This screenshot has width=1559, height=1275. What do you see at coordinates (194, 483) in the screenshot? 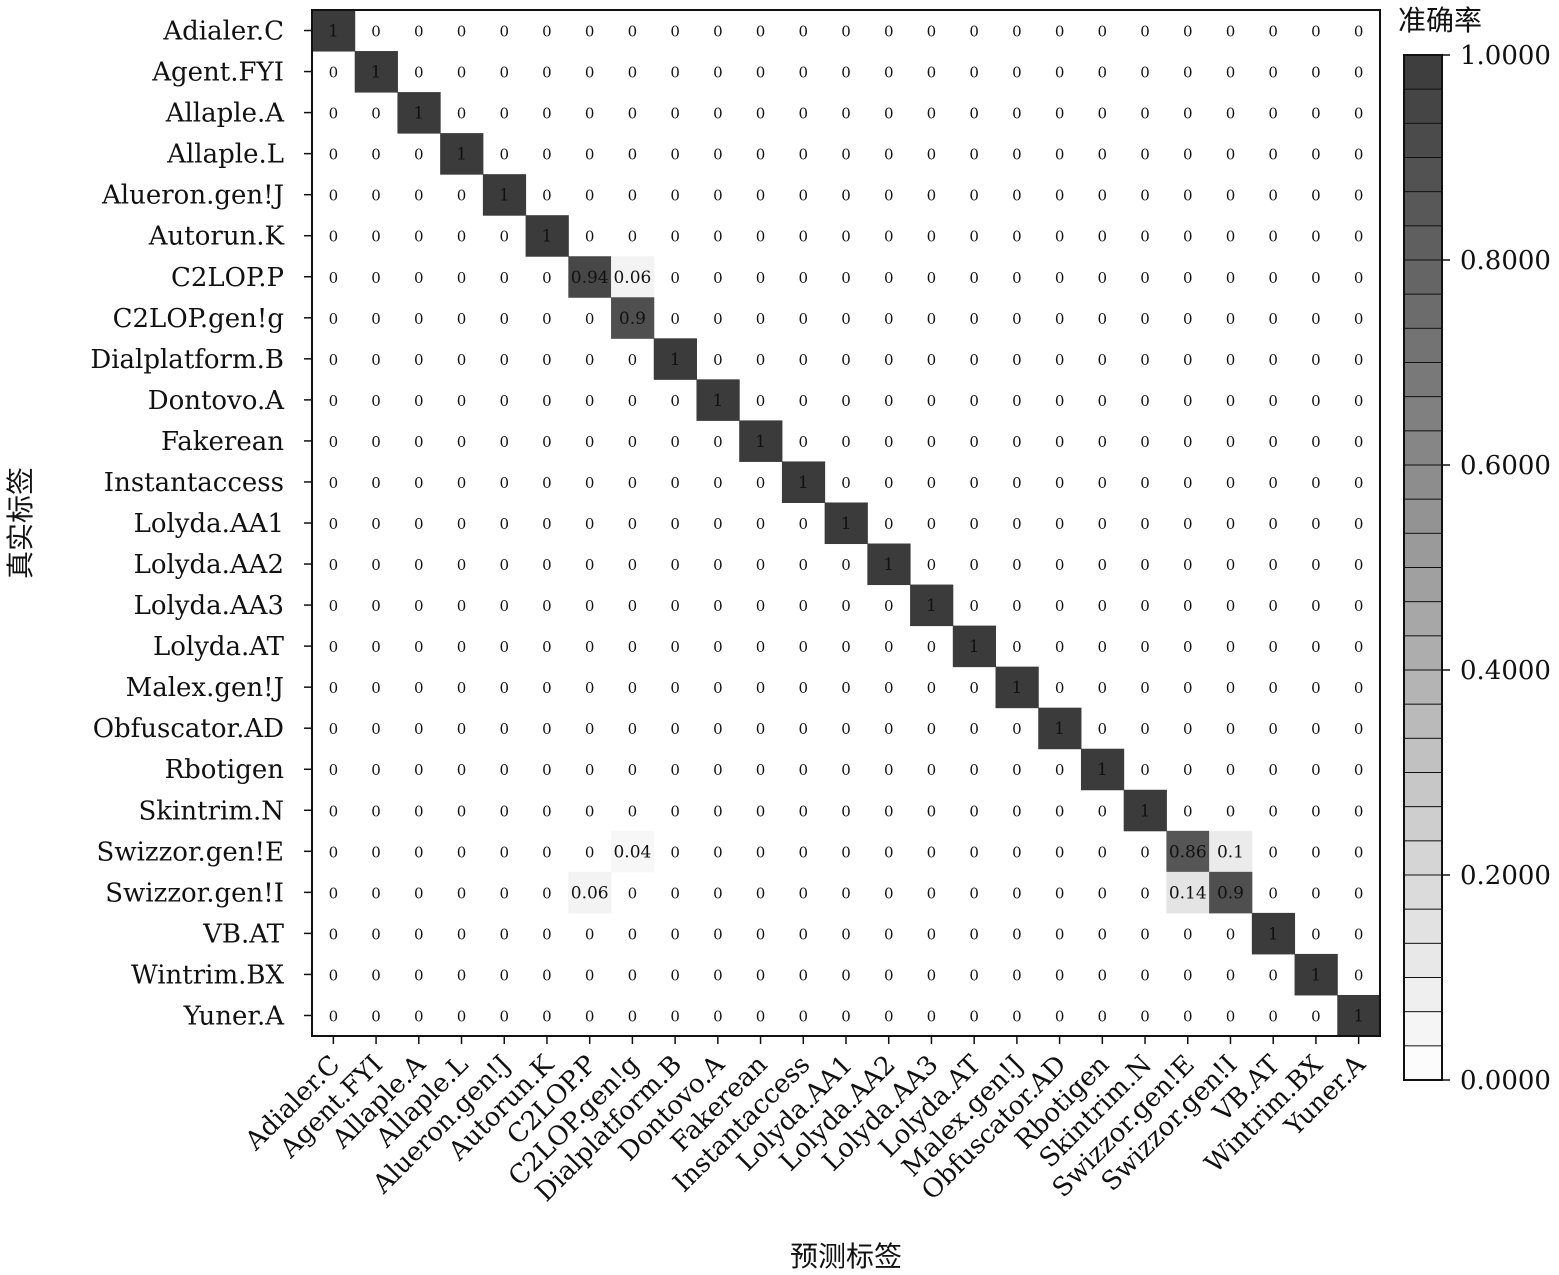
I see `y-tick-label: Instantaccess` at bounding box center [194, 483].